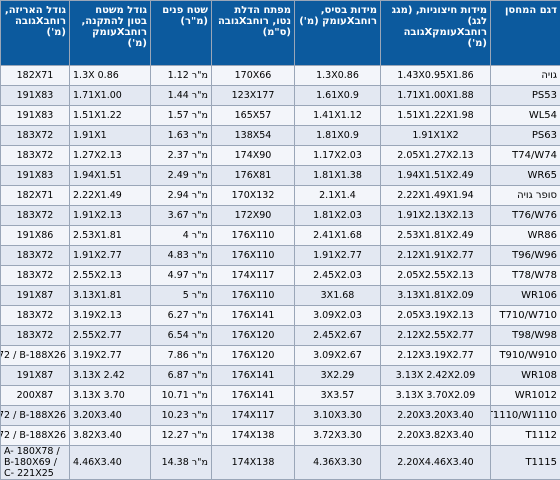 This screenshot has width=560, height=480. What do you see at coordinates (338, 463) in the screenshot?
I see `cell-base-dimensions: 4.36X3.30` at bounding box center [338, 463].